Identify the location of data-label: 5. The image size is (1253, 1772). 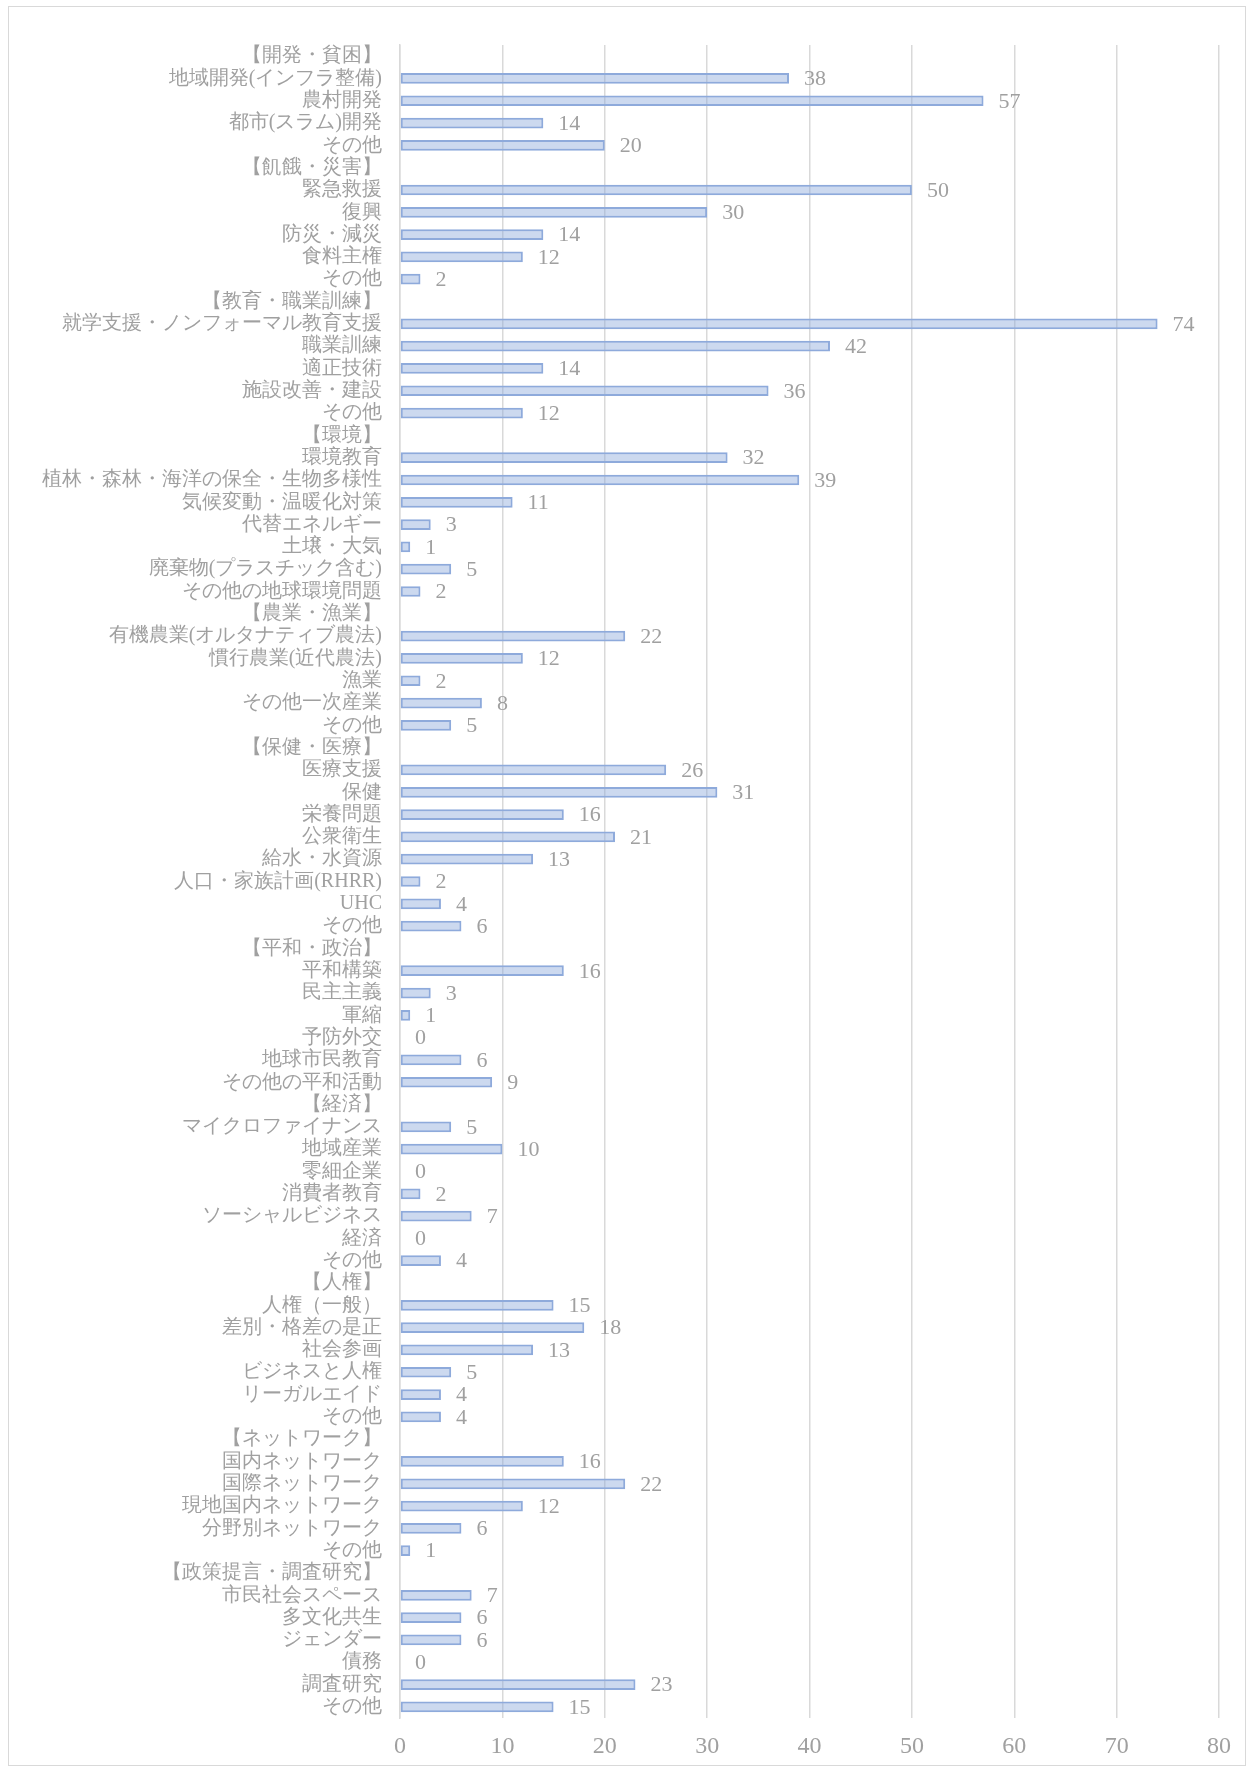
(472, 568).